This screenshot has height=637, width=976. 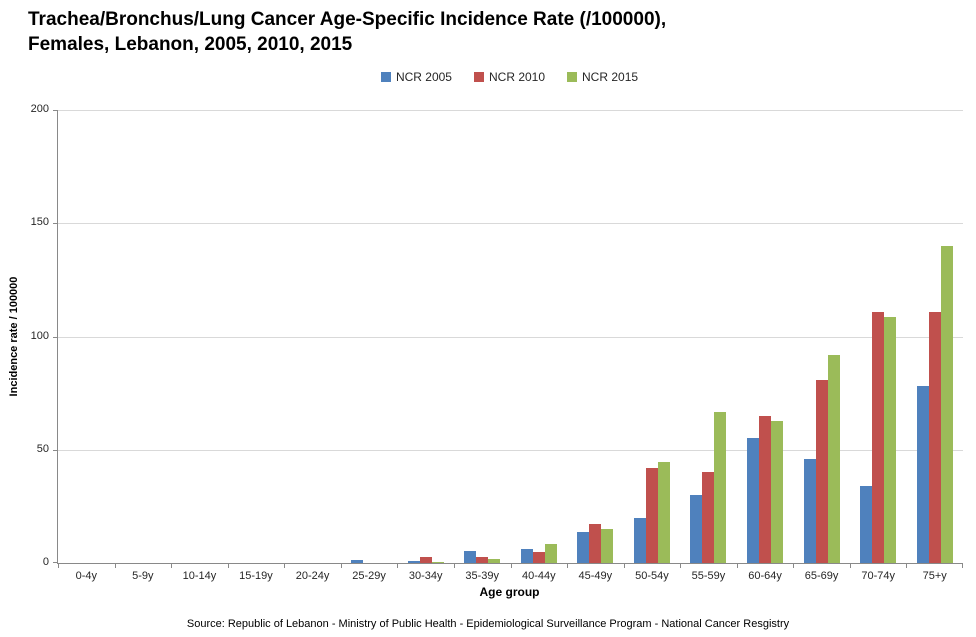 What do you see at coordinates (312, 576) in the screenshot?
I see `x-axis-category-label: 20-24y` at bounding box center [312, 576].